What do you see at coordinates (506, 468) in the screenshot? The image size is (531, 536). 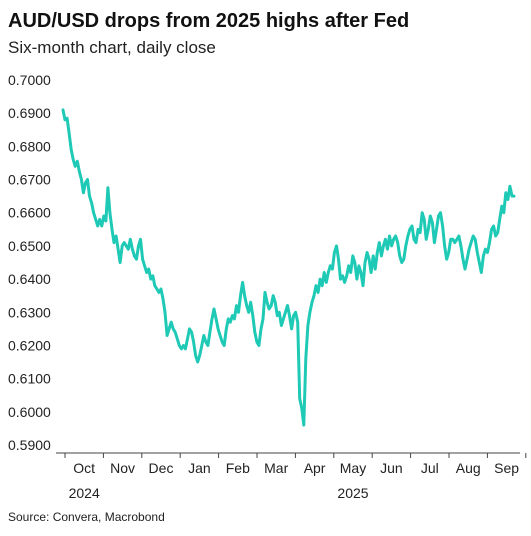 I see `x-tick-label: Sep` at bounding box center [506, 468].